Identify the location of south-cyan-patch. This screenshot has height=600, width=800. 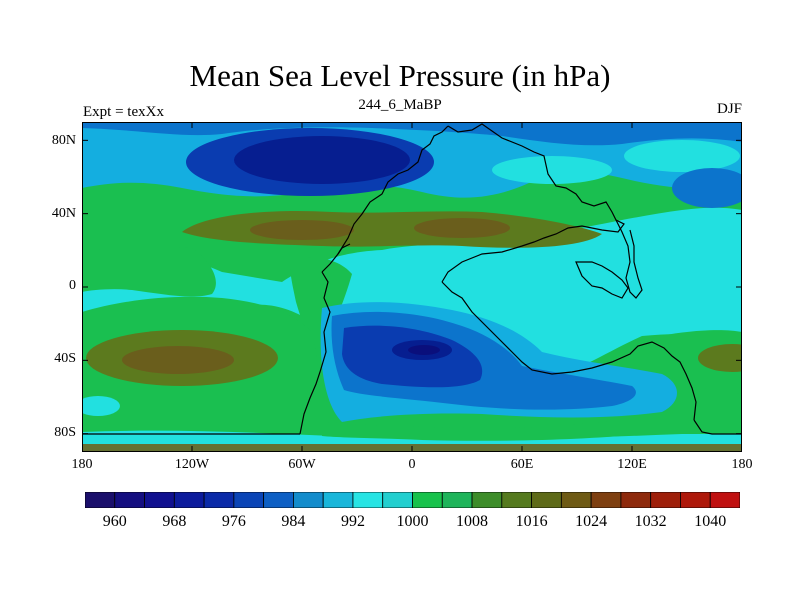
(101, 406).